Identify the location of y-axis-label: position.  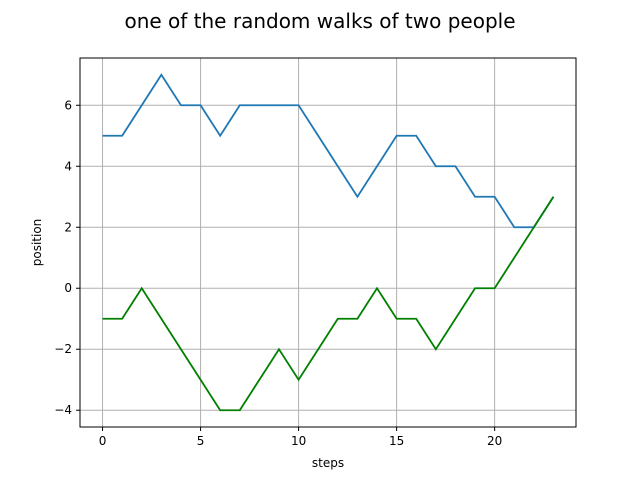
(37, 243).